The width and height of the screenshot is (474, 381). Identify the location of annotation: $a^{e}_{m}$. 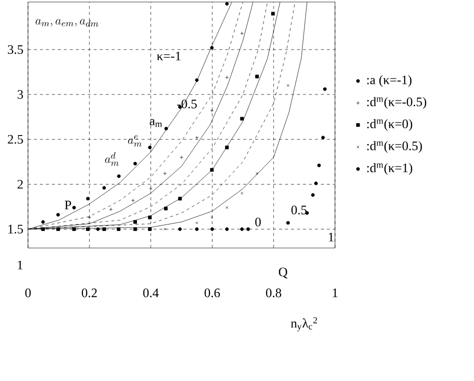
(135, 141).